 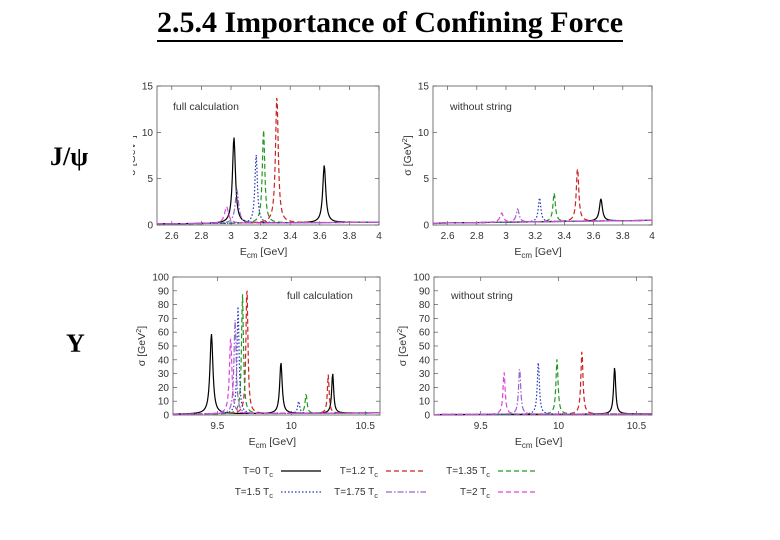 I want to click on jpsi-nostring-ytick-label: 5, so click(x=426, y=179).